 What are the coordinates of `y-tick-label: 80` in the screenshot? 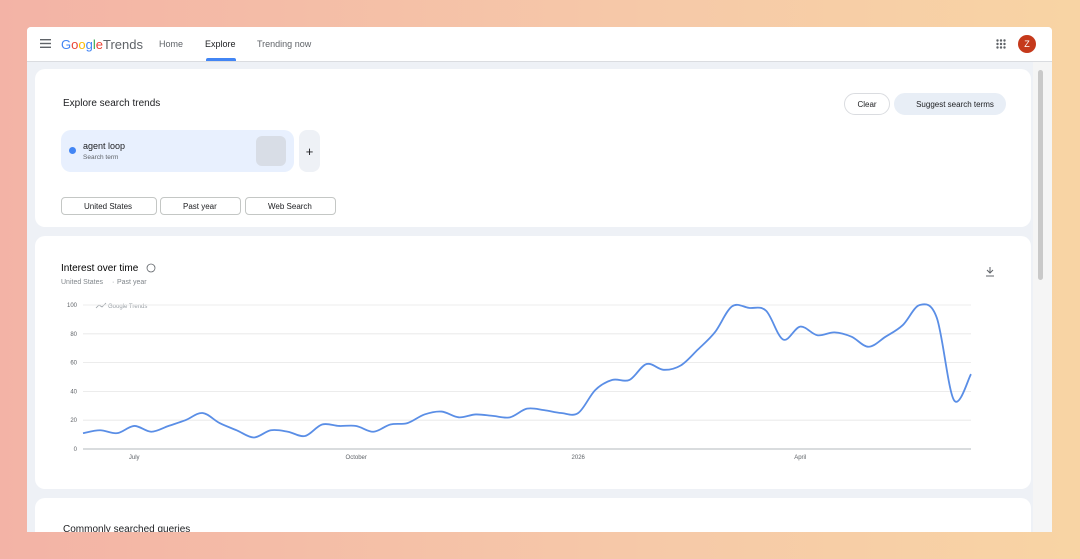 It's located at (73, 335).